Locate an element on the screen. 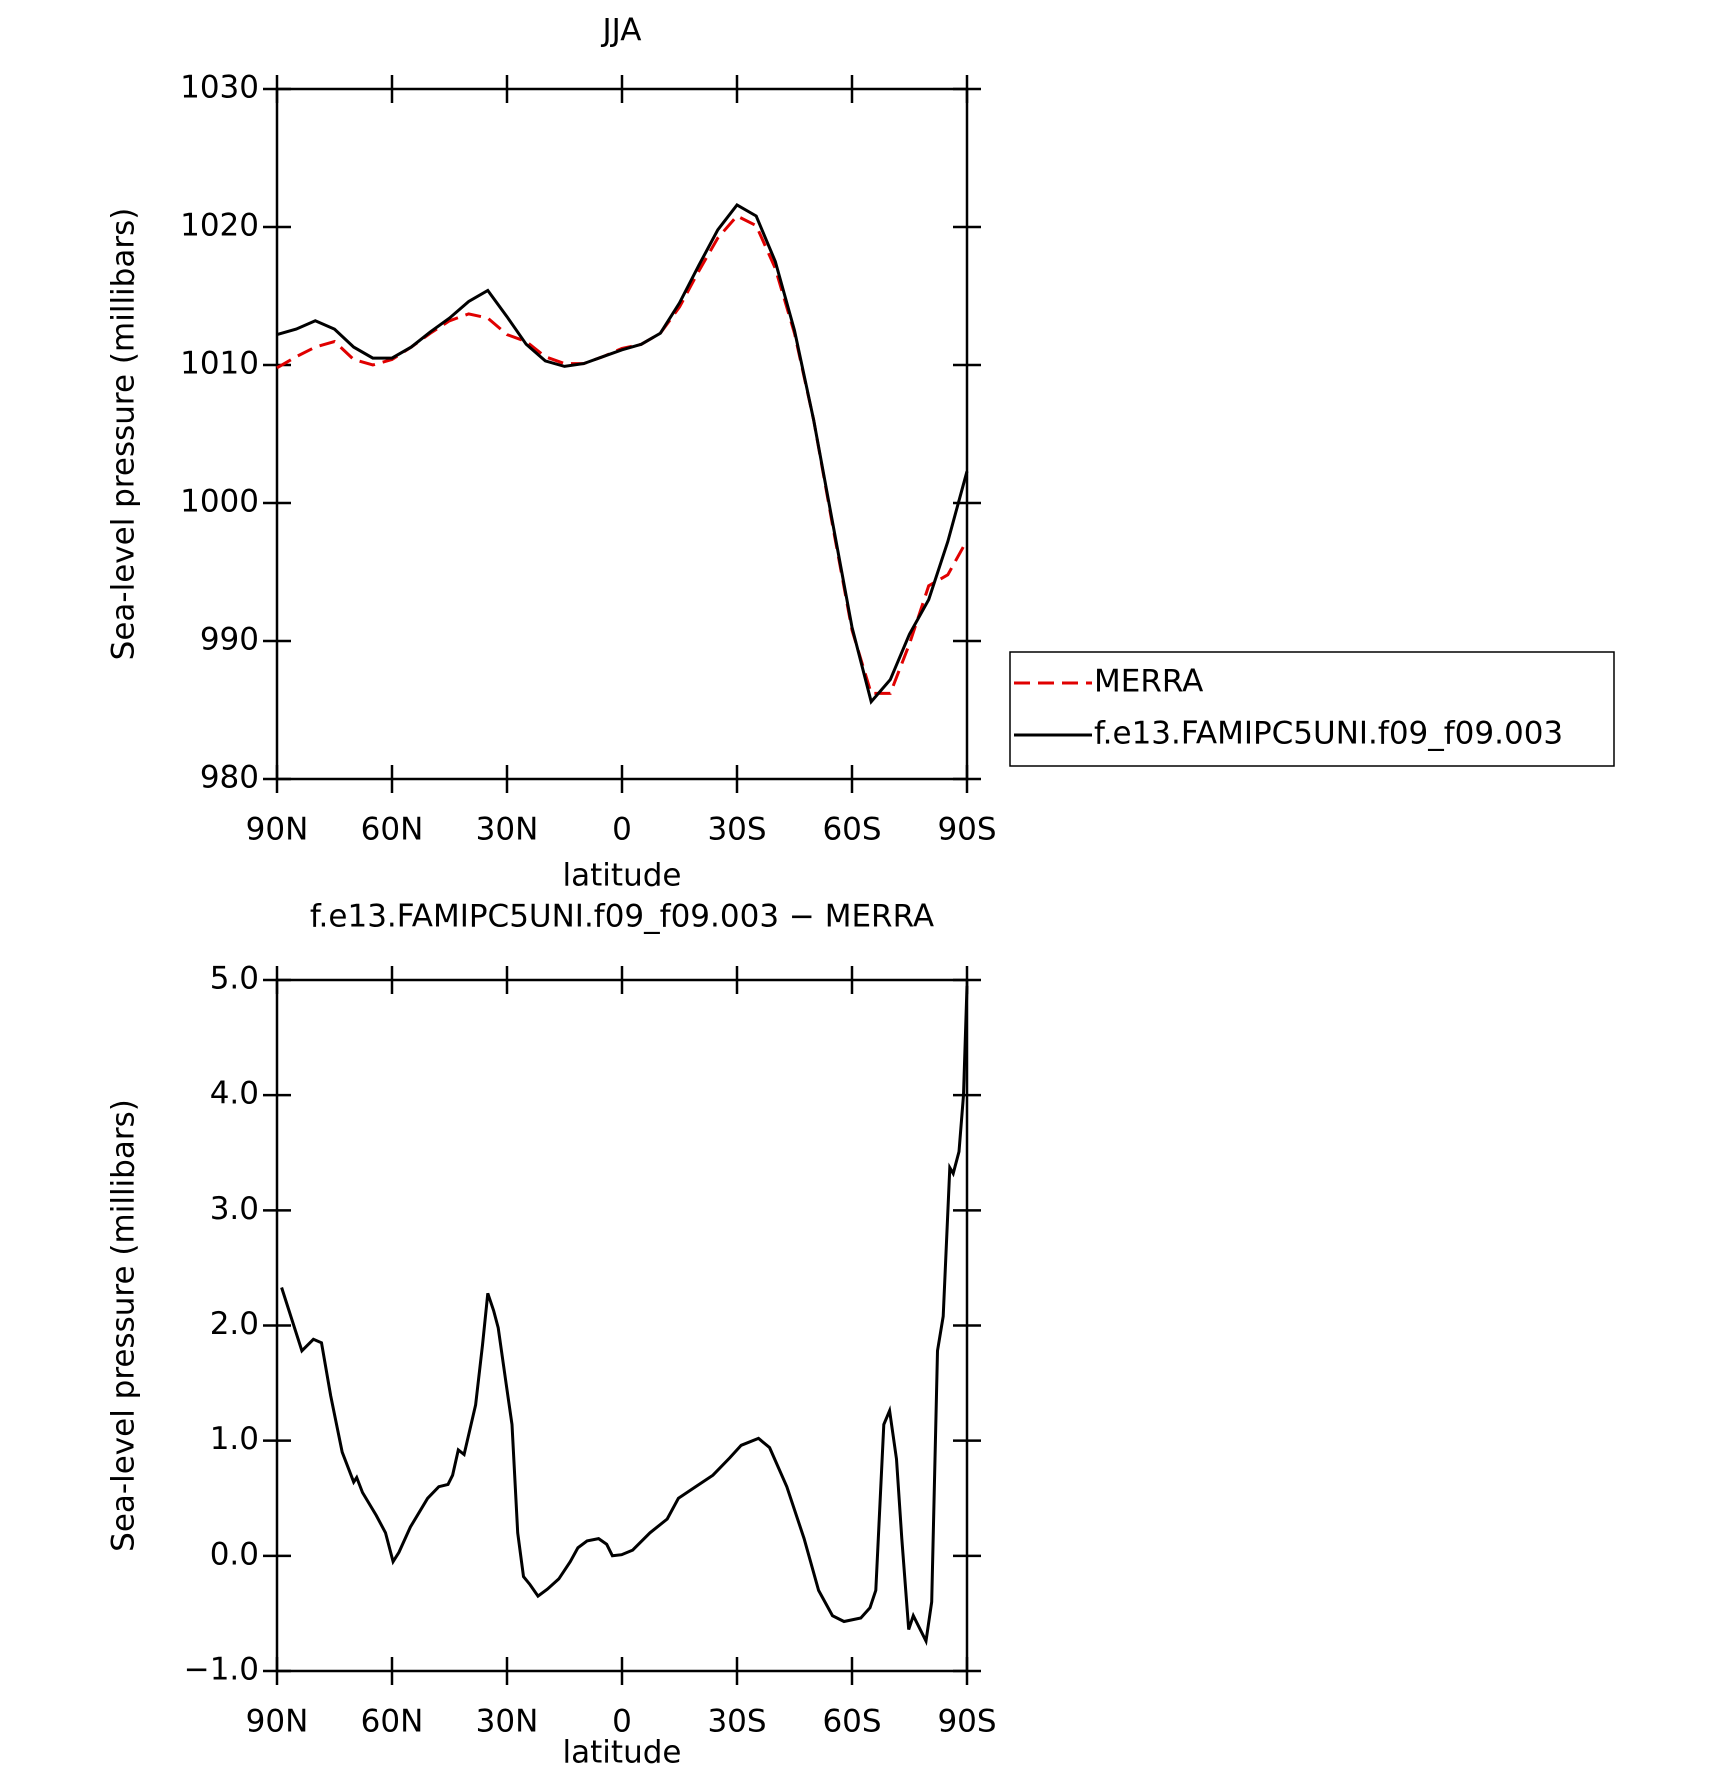 The height and width of the screenshot is (1773, 1710). y-tick-label: 1010 is located at coordinates (219, 364).